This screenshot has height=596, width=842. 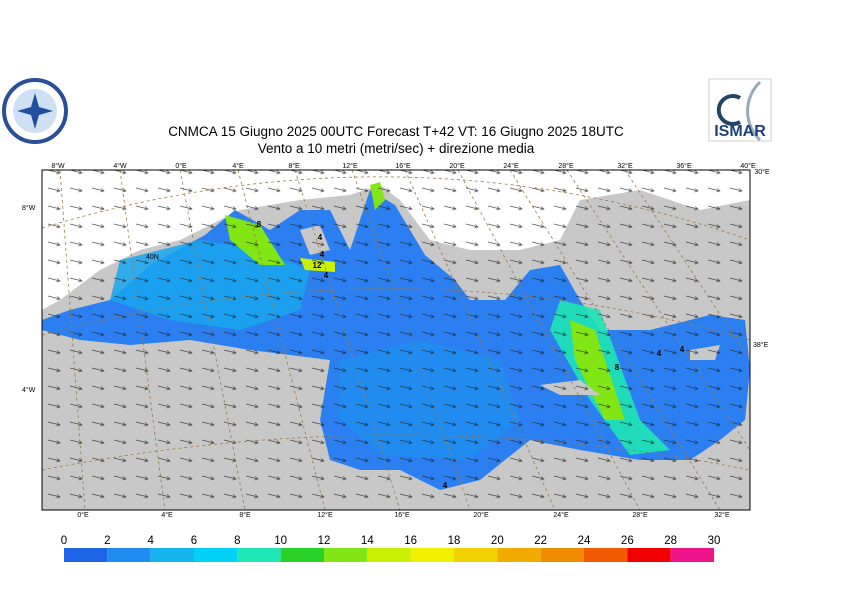 I want to click on colorbar-label: 2, so click(x=107, y=541).